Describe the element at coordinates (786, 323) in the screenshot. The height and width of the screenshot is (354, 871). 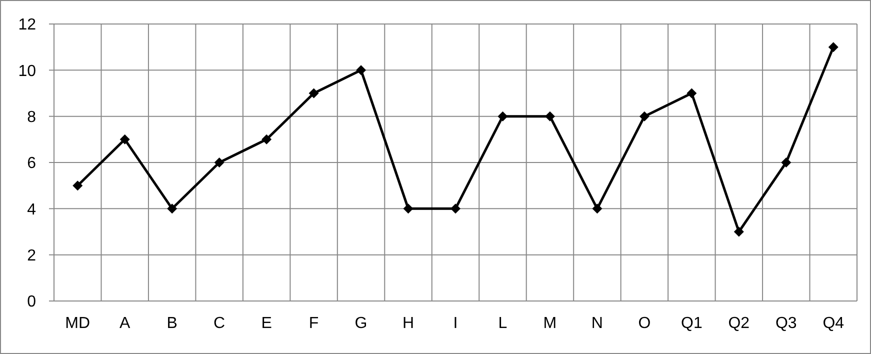
I see `x-tick-label: Q3` at that location.